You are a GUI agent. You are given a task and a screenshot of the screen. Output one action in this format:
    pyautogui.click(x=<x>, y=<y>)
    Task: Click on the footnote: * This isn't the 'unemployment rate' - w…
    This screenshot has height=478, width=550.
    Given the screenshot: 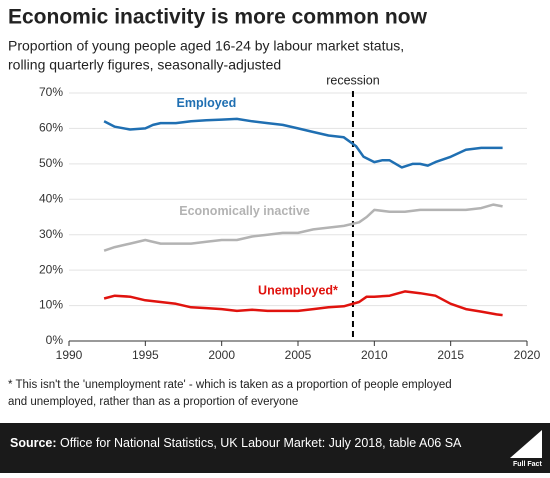 What is the action you would take?
    pyautogui.click(x=230, y=385)
    